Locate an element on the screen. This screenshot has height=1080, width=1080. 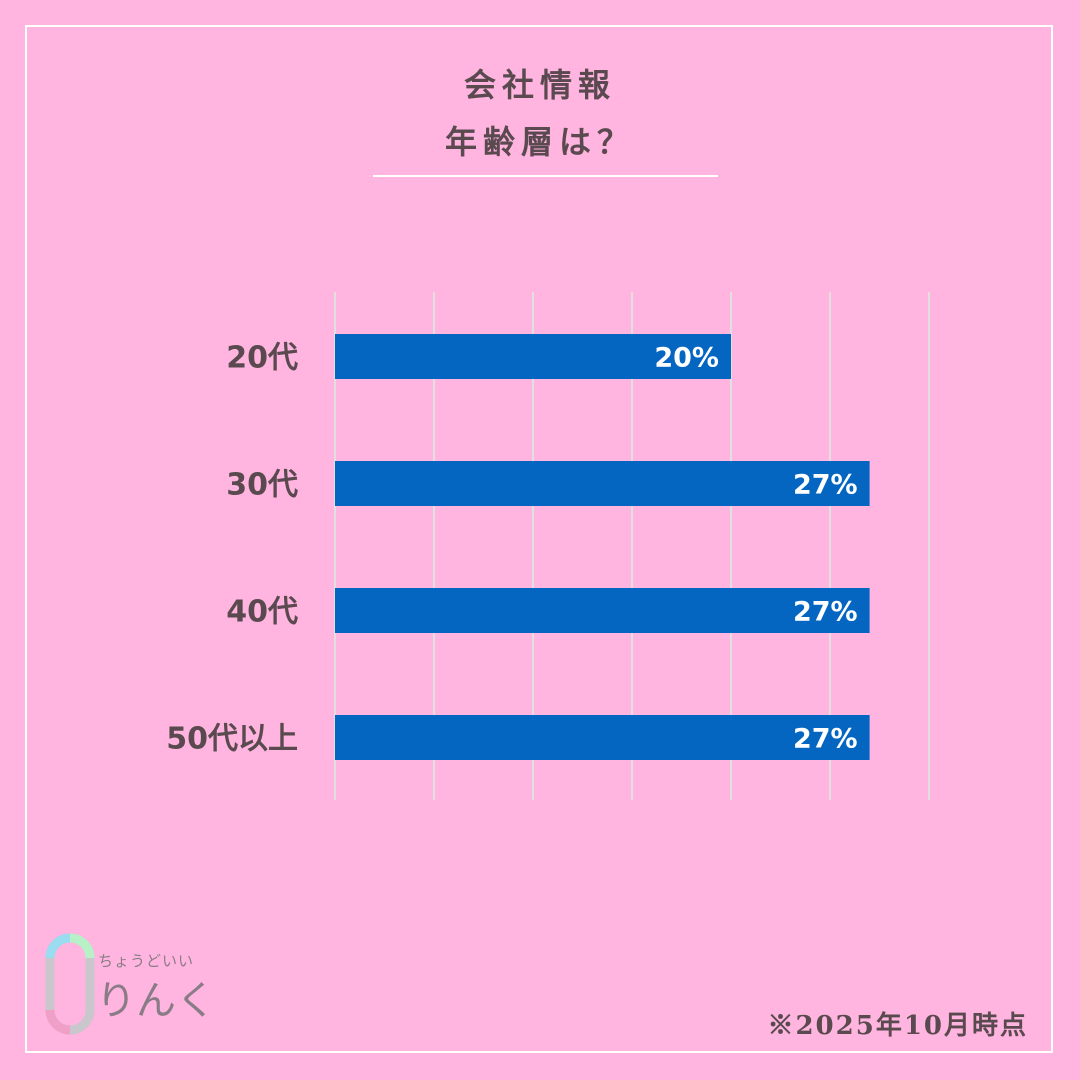
brand-logo: ちょうどいい りんく is located at coordinates (134, 984).